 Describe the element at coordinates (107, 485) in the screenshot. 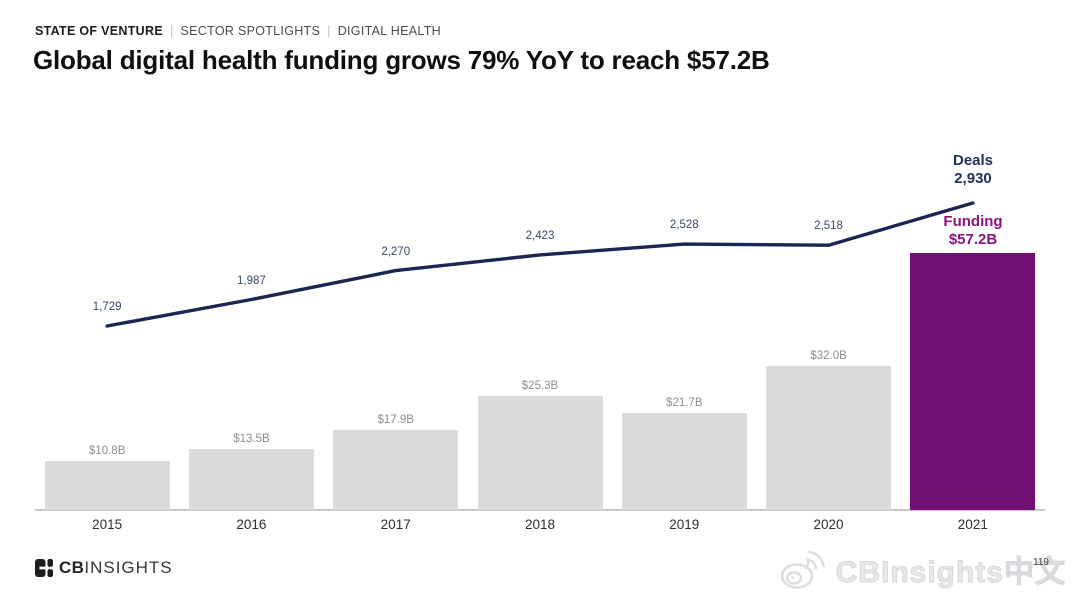

I see `funding-bar-2015` at that location.